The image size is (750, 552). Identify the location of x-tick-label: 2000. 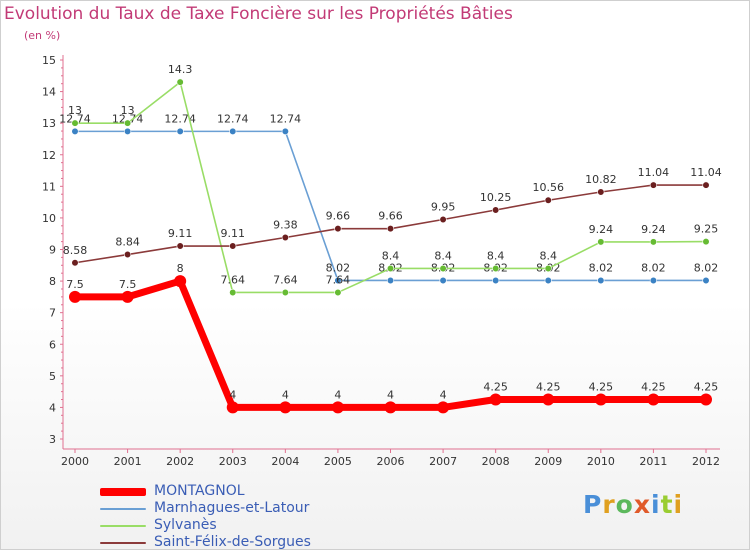
(75, 461).